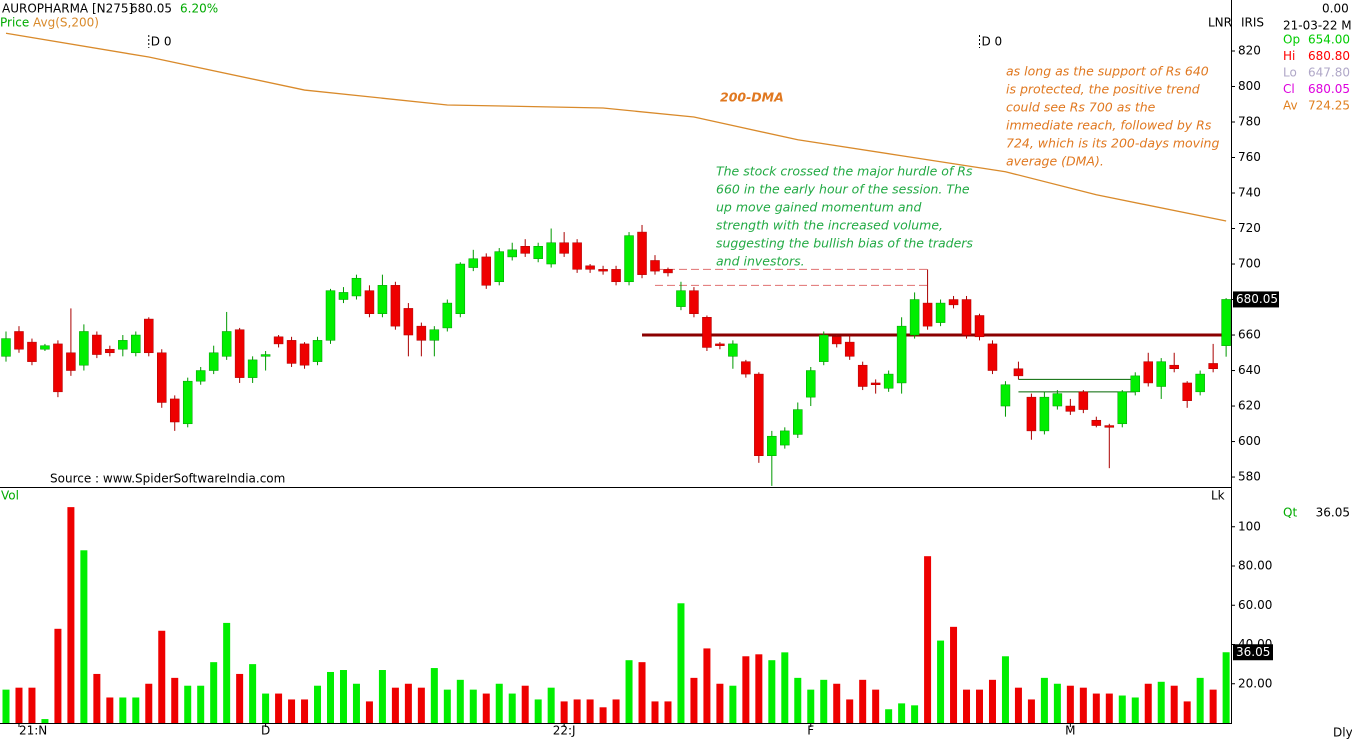 This screenshot has width=1352, height=740. What do you see at coordinates (67, 9) in the screenshot?
I see `symbol: AUROPHARMA [N275]` at bounding box center [67, 9].